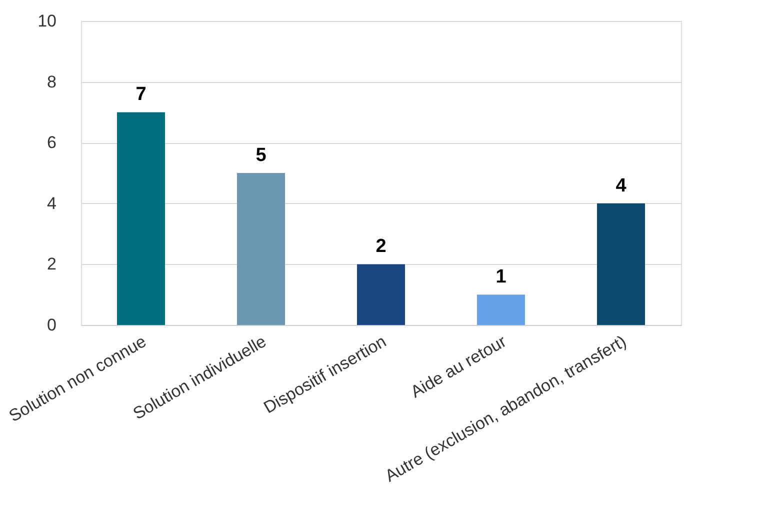 The height and width of the screenshot is (522, 762). I want to click on data-label: 5, so click(261, 155).